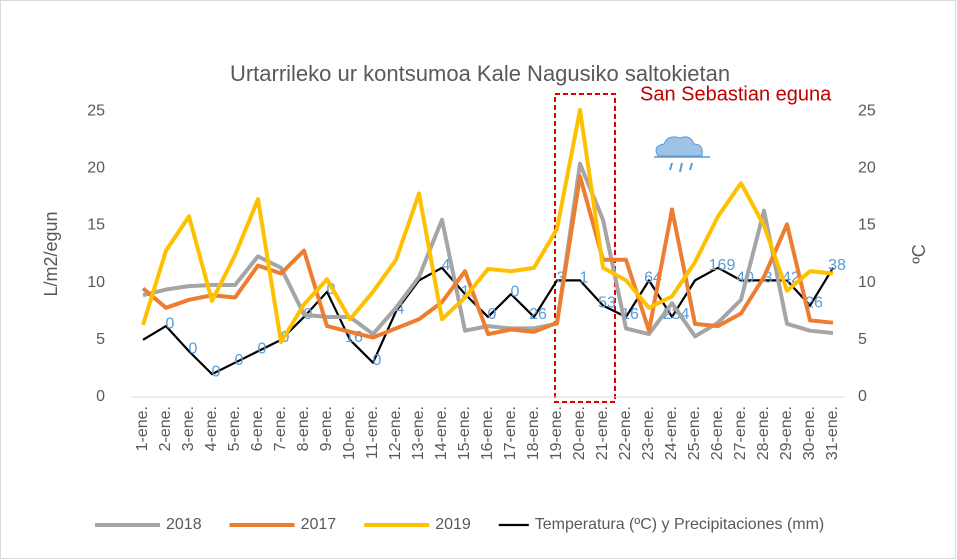 The image size is (957, 560). Describe the element at coordinates (682, 154) in the screenshot. I see `rain-icon` at that location.